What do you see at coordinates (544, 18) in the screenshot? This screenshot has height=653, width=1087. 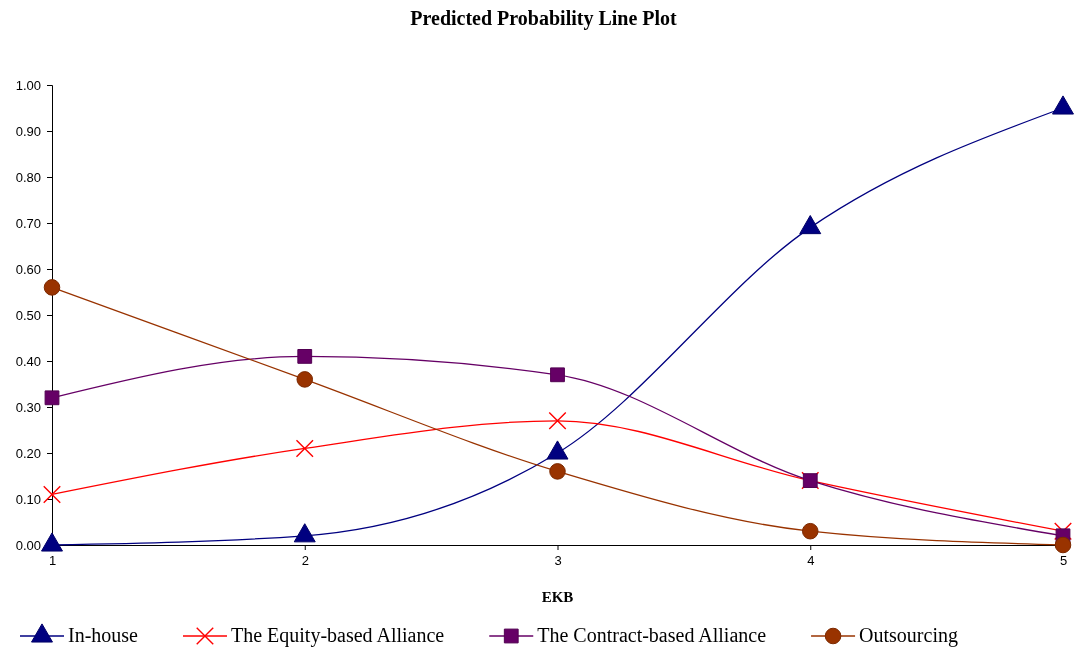 I see `chart-title: Predicted Probability Line Plot` at bounding box center [544, 18].